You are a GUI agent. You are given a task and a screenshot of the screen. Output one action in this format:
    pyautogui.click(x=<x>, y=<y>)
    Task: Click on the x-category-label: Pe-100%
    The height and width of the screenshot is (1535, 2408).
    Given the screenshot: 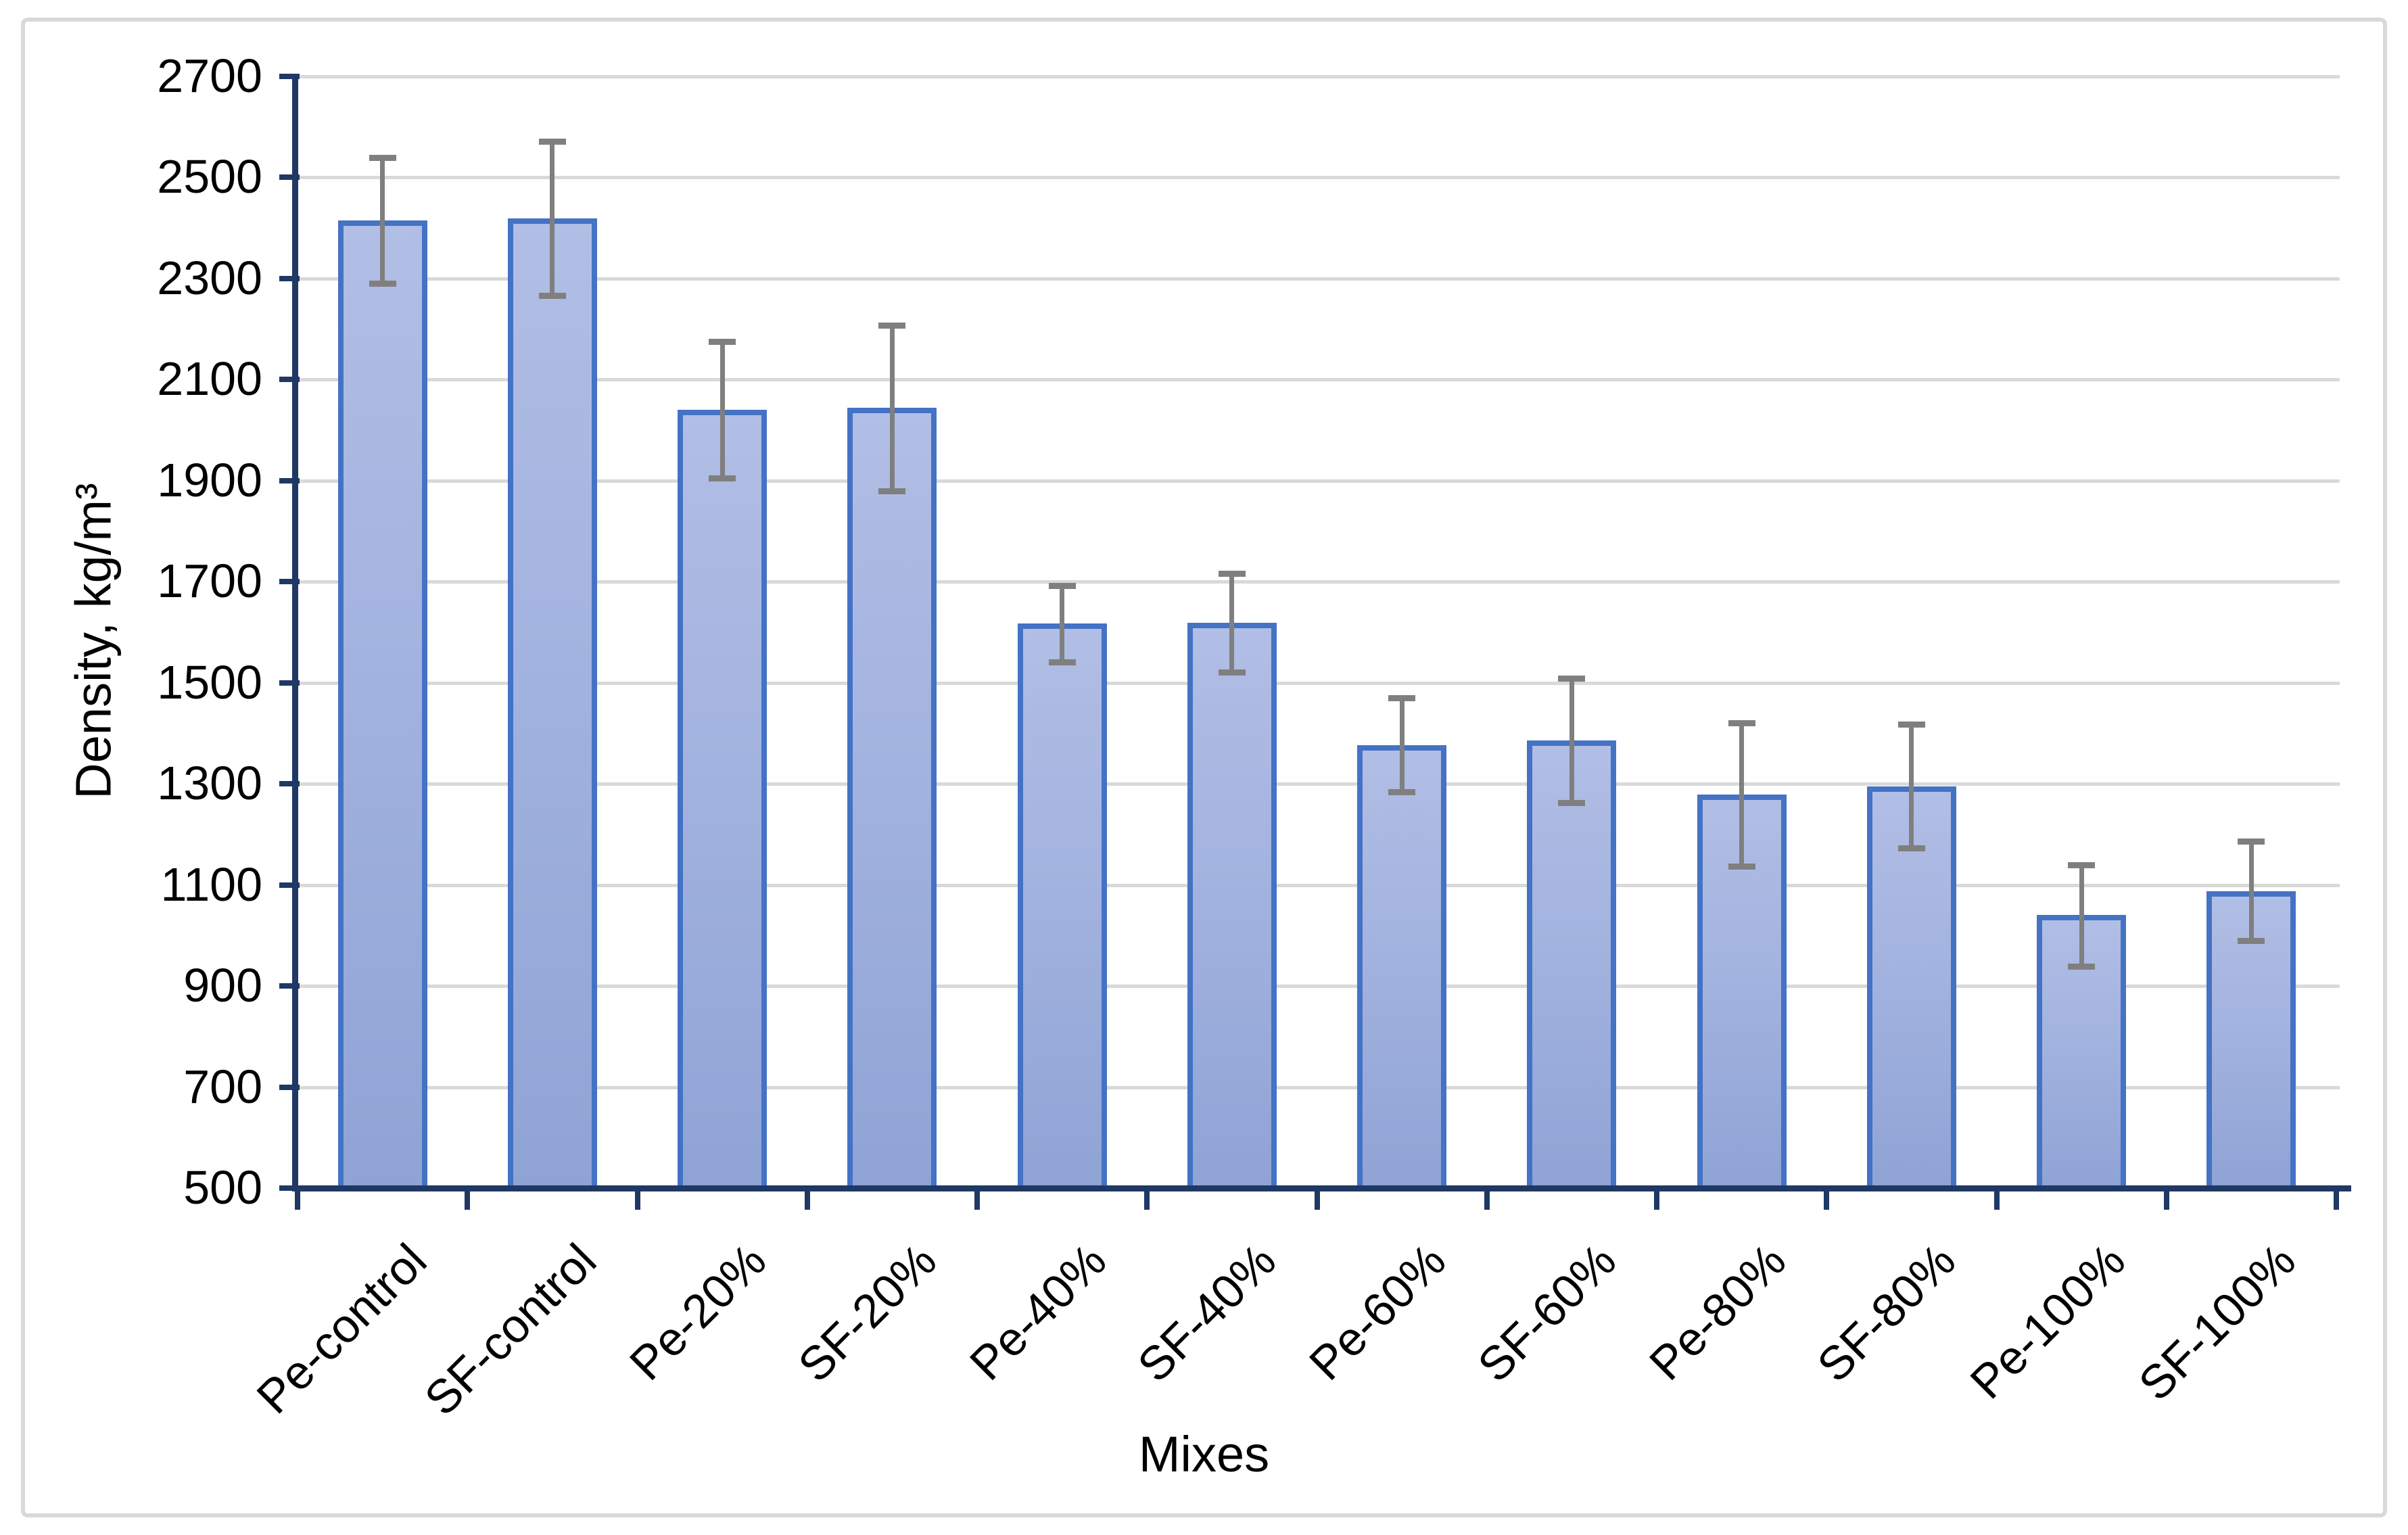 What is the action you would take?
    pyautogui.click(x=2047, y=1321)
    